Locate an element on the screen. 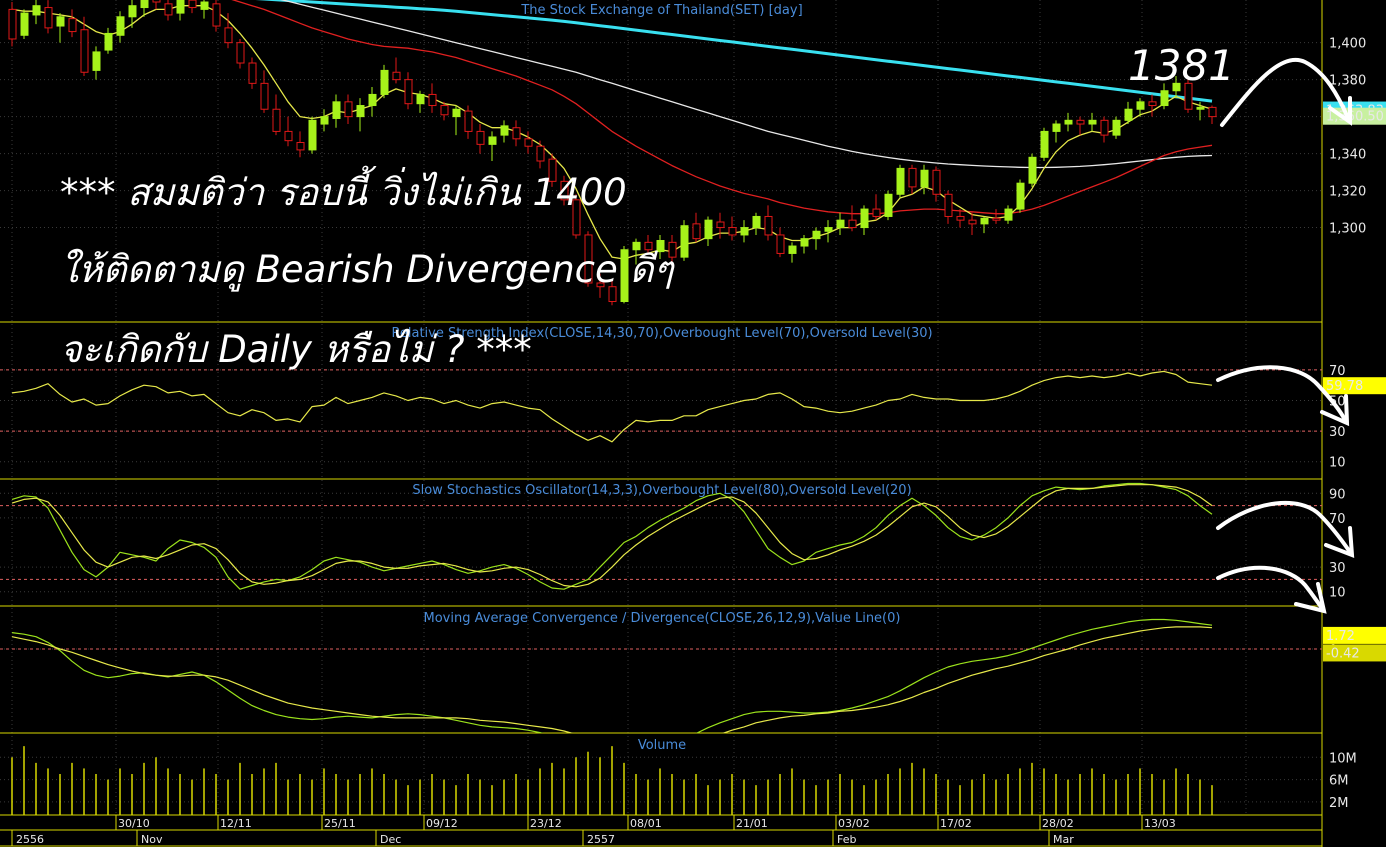 Image resolution: width=1386 pixels, height=847 pixels. rsi-panel is located at coordinates (661, 406).